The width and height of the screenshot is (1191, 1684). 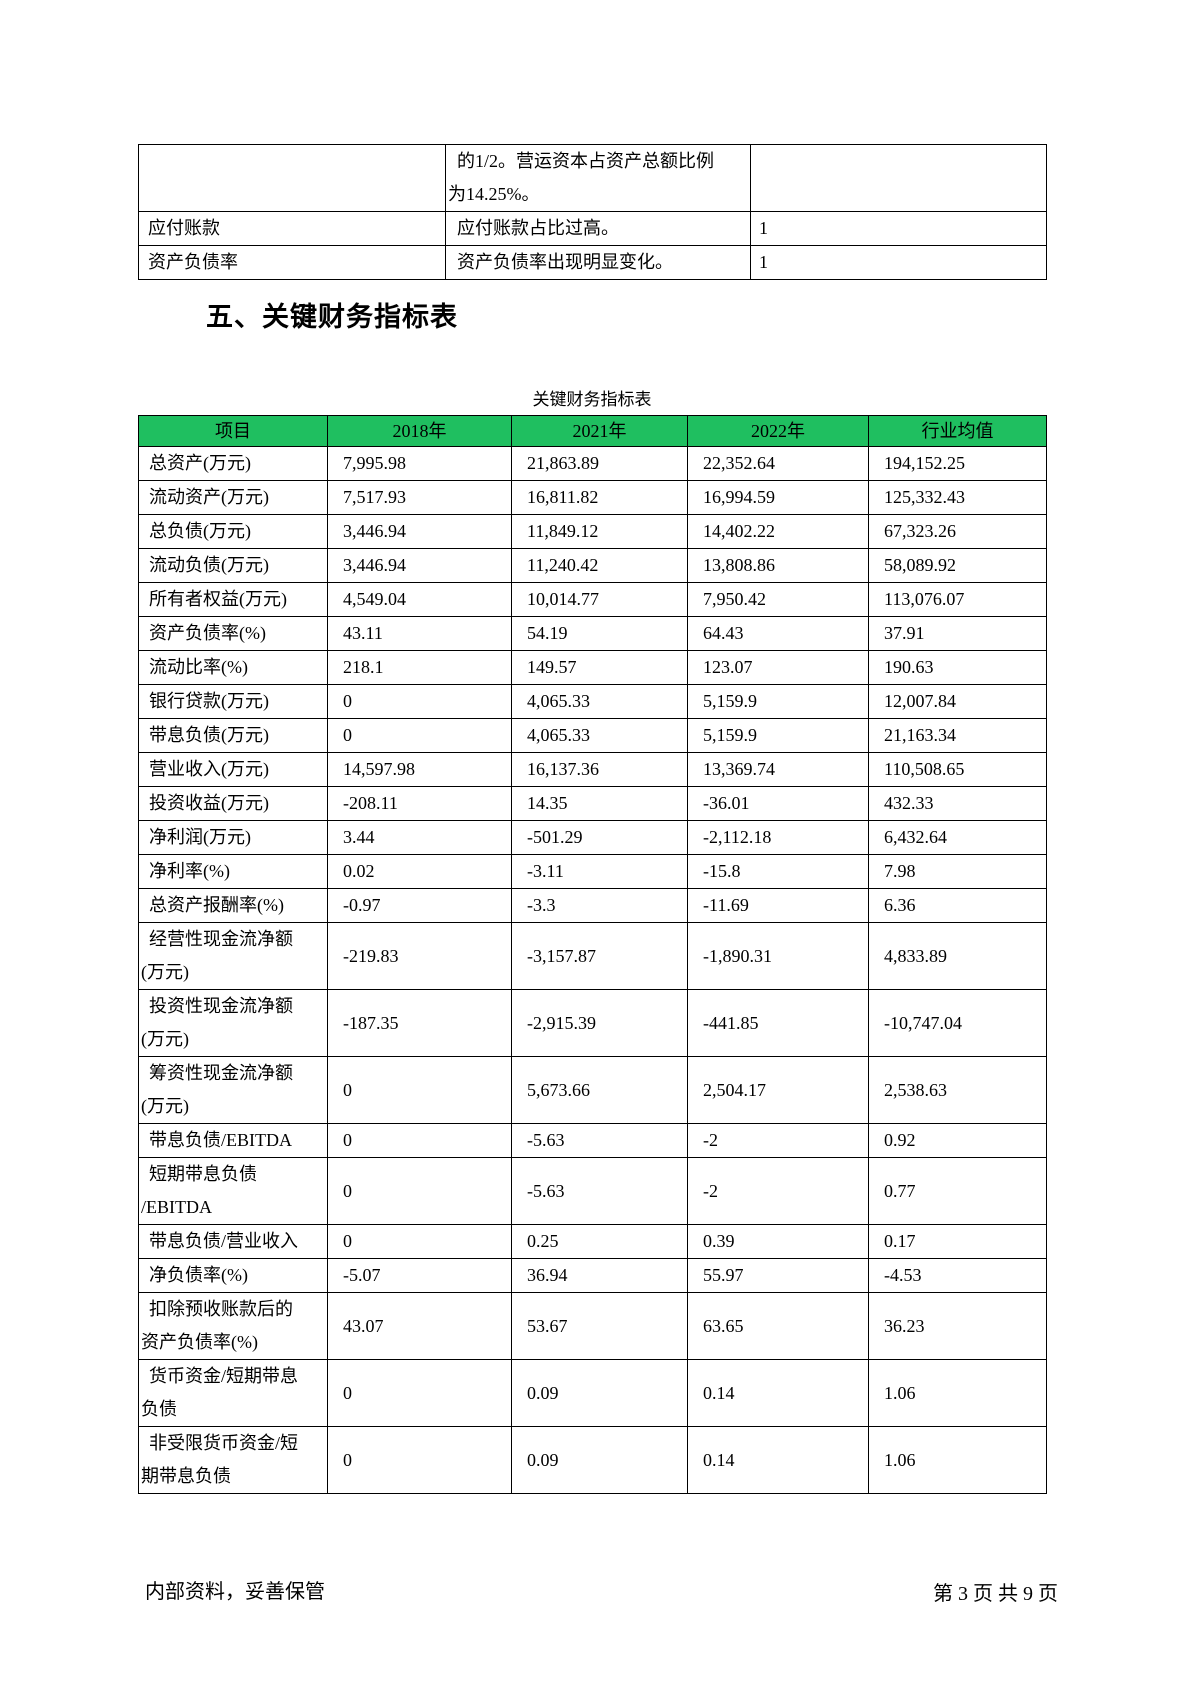 What do you see at coordinates (592, 1460) in the screenshot?
I see `table-row: 非受限货币资金/短 期带息负债 0 0.09 0.14 1.06` at bounding box center [592, 1460].